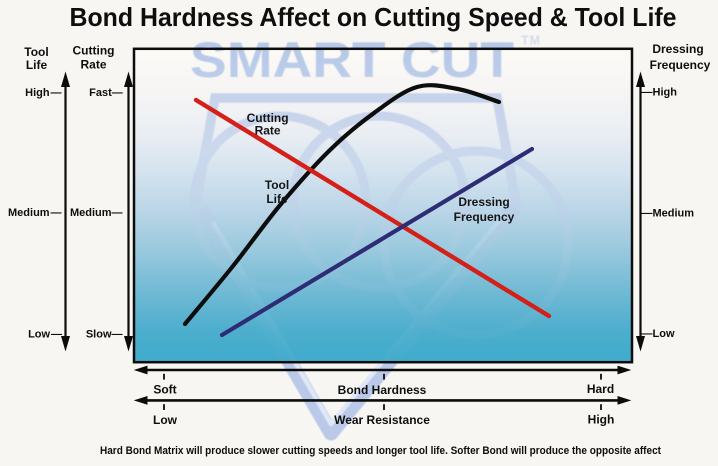 Image resolution: width=718 pixels, height=466 pixels. Describe the element at coordinates (34, 213) in the screenshot. I see `svg-text: Medium —` at that location.